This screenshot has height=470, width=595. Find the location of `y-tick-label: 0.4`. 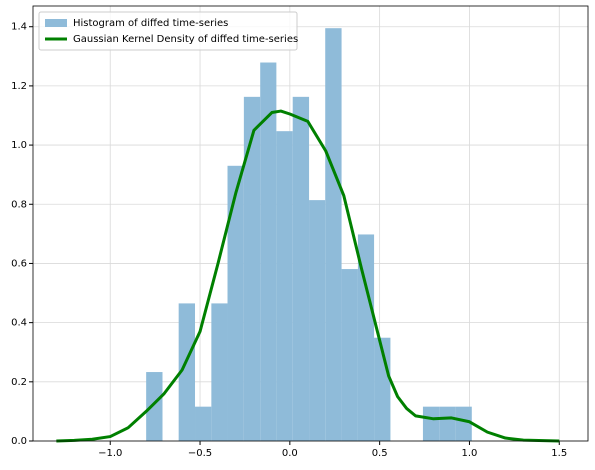

y-tick-label: 0.4 is located at coordinates (19, 323).